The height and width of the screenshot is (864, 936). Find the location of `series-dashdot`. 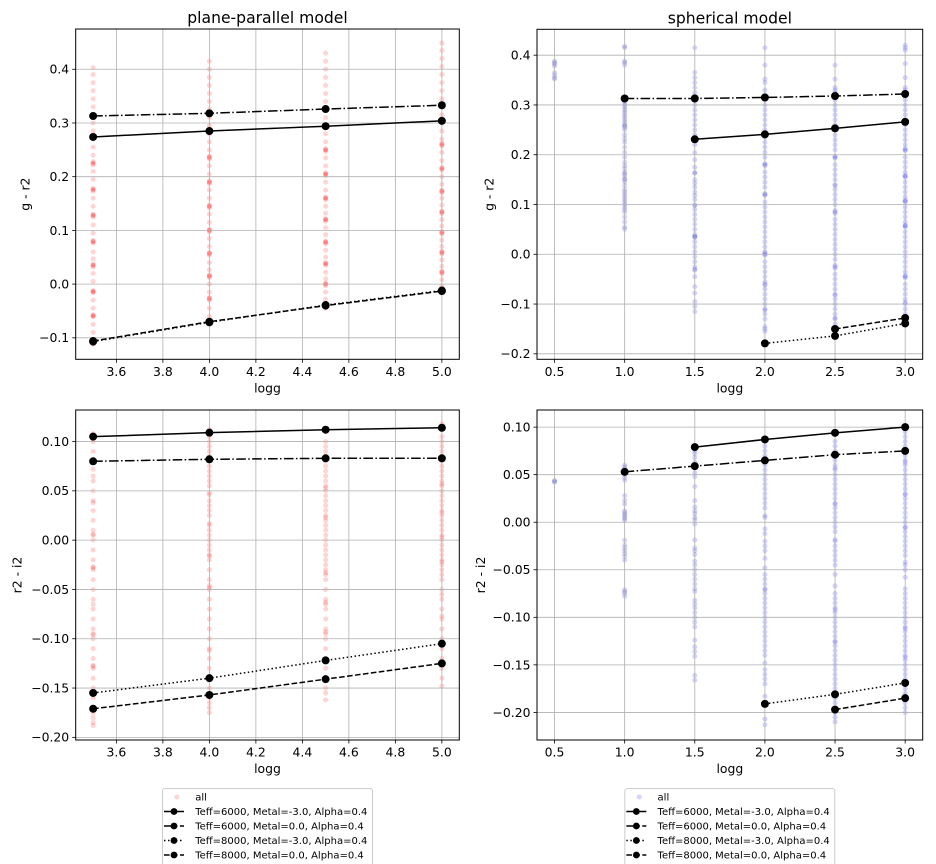

series-dashdot is located at coordinates (267, 460).